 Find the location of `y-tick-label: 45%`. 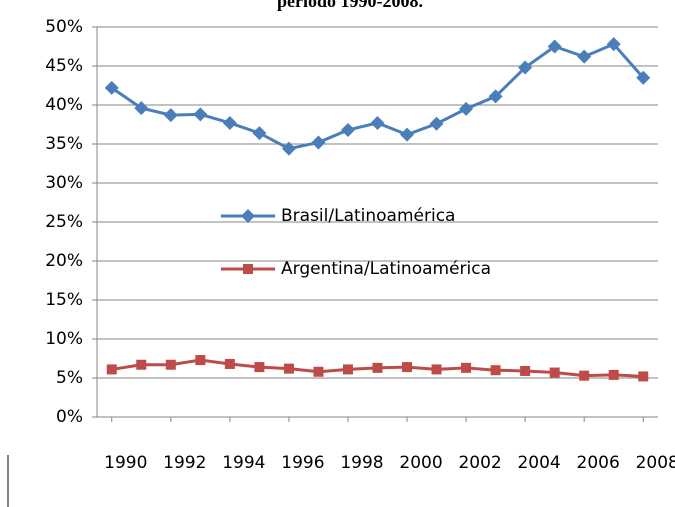

y-tick-label: 45% is located at coordinates (64, 66).